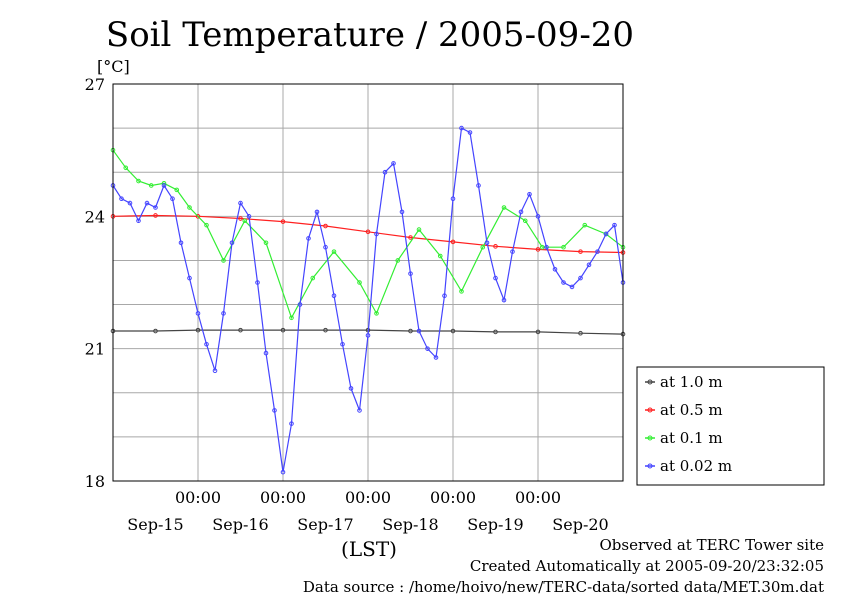  I want to click on x-day-label: Sep-16, so click(240, 524).